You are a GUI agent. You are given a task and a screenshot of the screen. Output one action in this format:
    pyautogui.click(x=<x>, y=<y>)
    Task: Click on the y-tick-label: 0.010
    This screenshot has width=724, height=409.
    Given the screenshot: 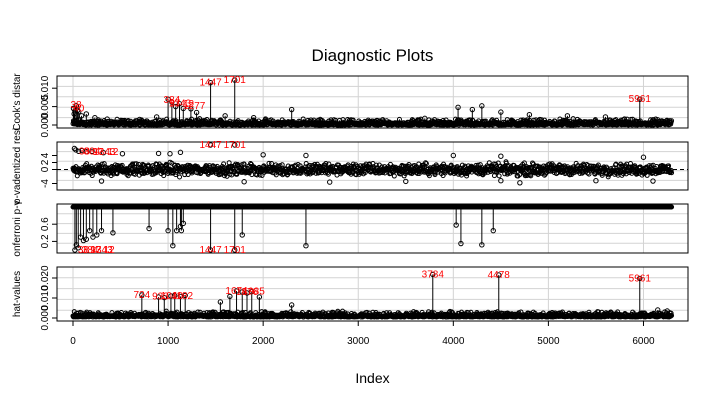 What is the action you would take?
    pyautogui.click(x=45, y=87)
    